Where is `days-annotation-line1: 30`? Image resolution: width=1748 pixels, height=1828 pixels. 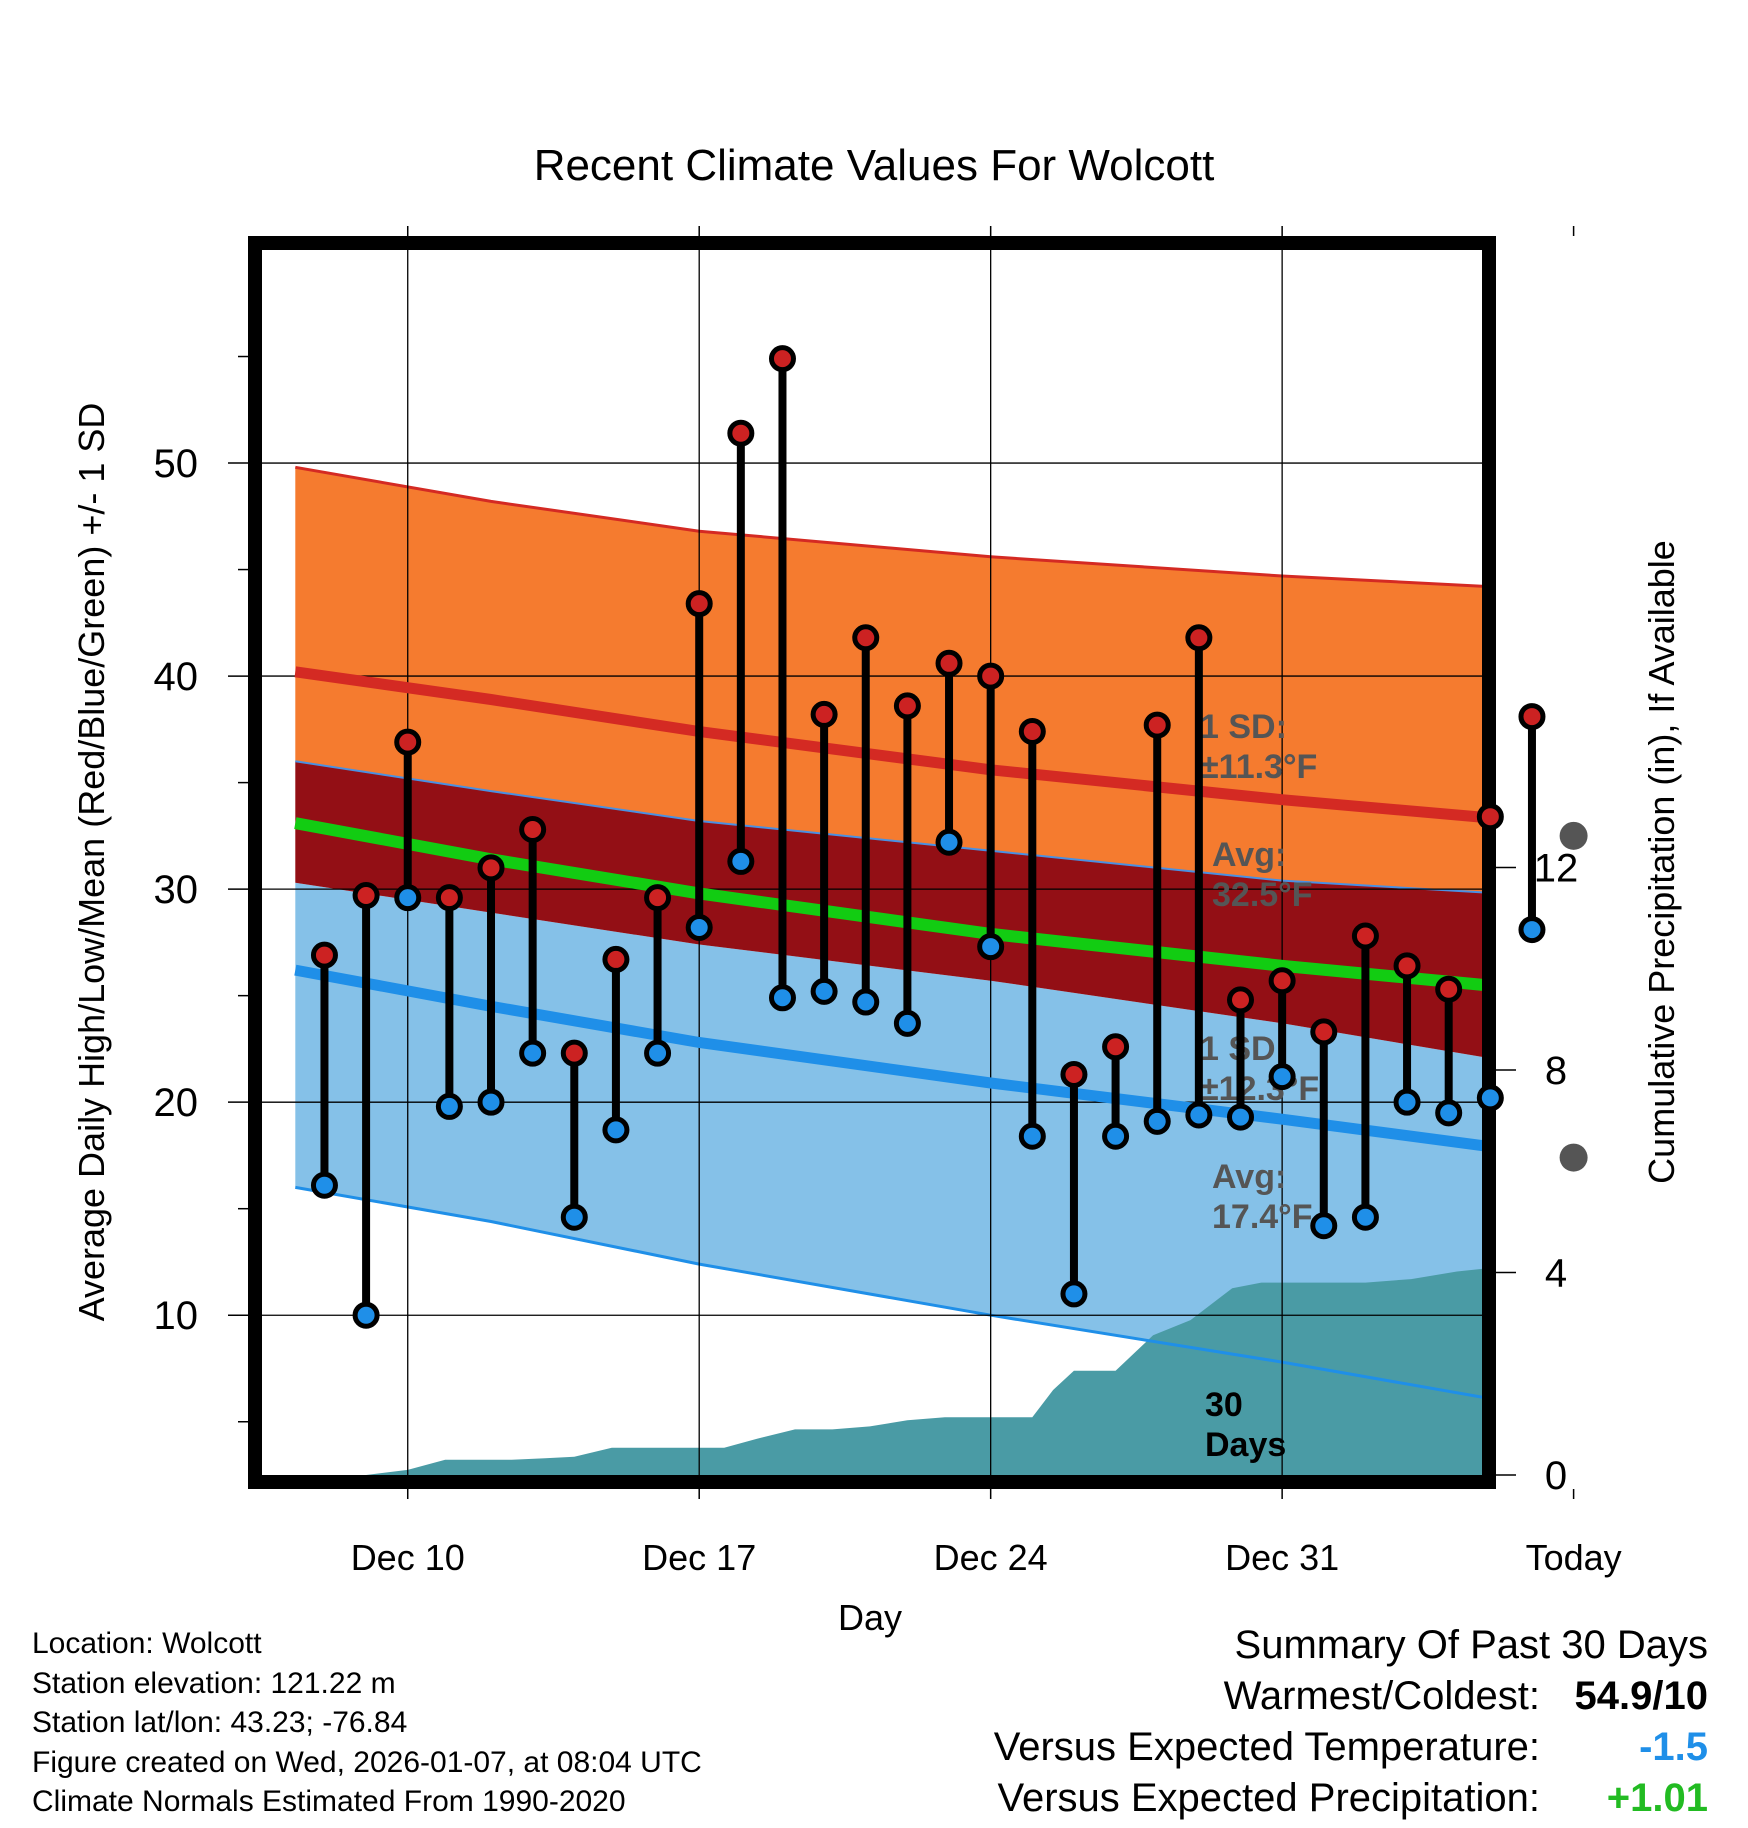 days-annotation-line1: 30 is located at coordinates (1224, 1405).